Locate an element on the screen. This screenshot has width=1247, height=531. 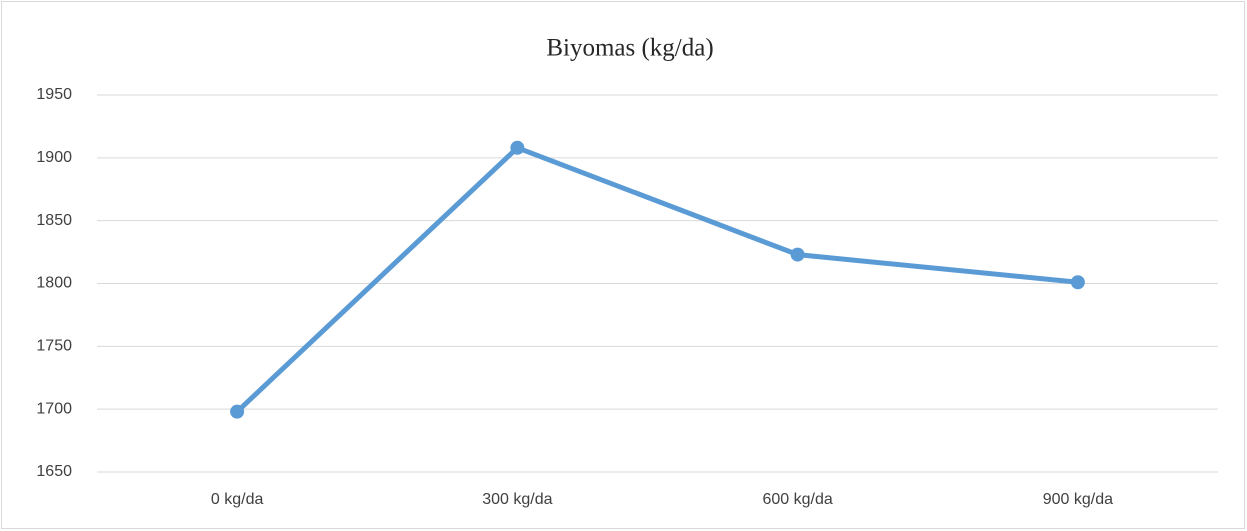
y-tick-label: 1900 is located at coordinates (54, 157).